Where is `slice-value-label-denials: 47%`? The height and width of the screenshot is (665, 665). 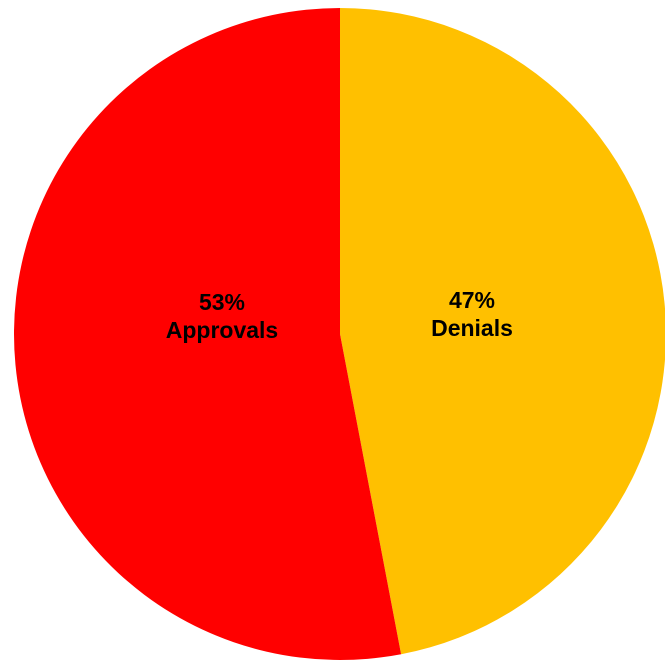 slice-value-label-denials: 47% is located at coordinates (472, 300).